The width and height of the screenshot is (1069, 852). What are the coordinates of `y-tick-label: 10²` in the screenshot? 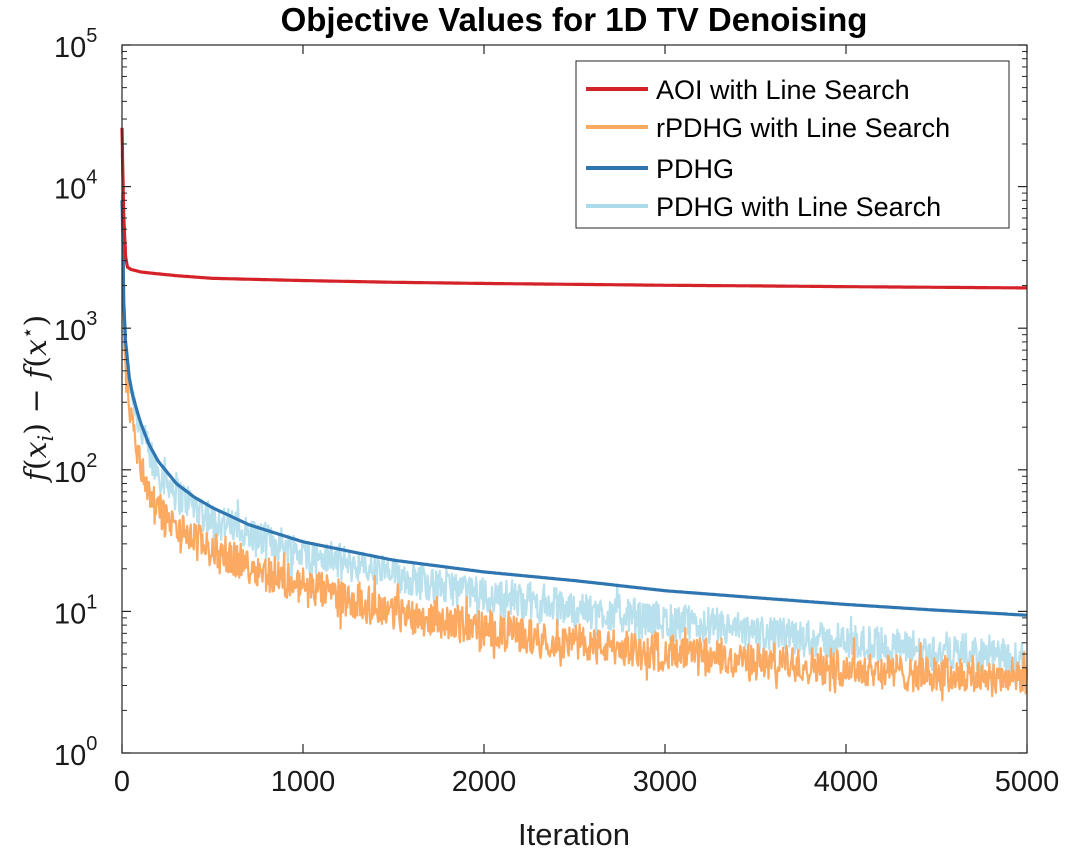 It's located at (75, 469).